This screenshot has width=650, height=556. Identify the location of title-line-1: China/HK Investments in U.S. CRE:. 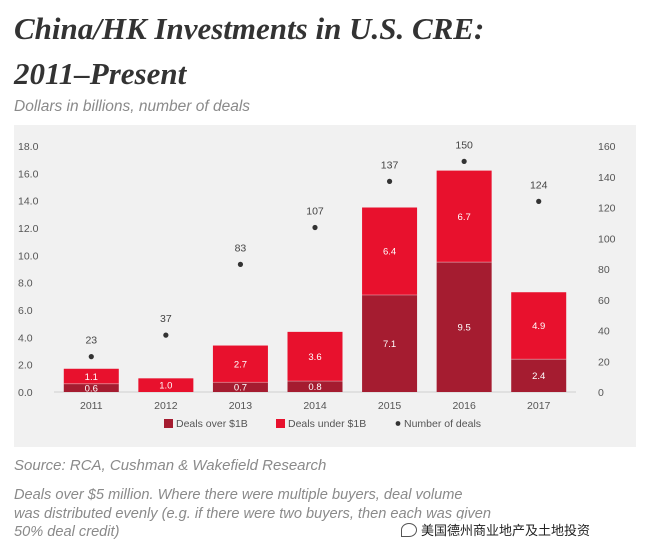
(249, 28).